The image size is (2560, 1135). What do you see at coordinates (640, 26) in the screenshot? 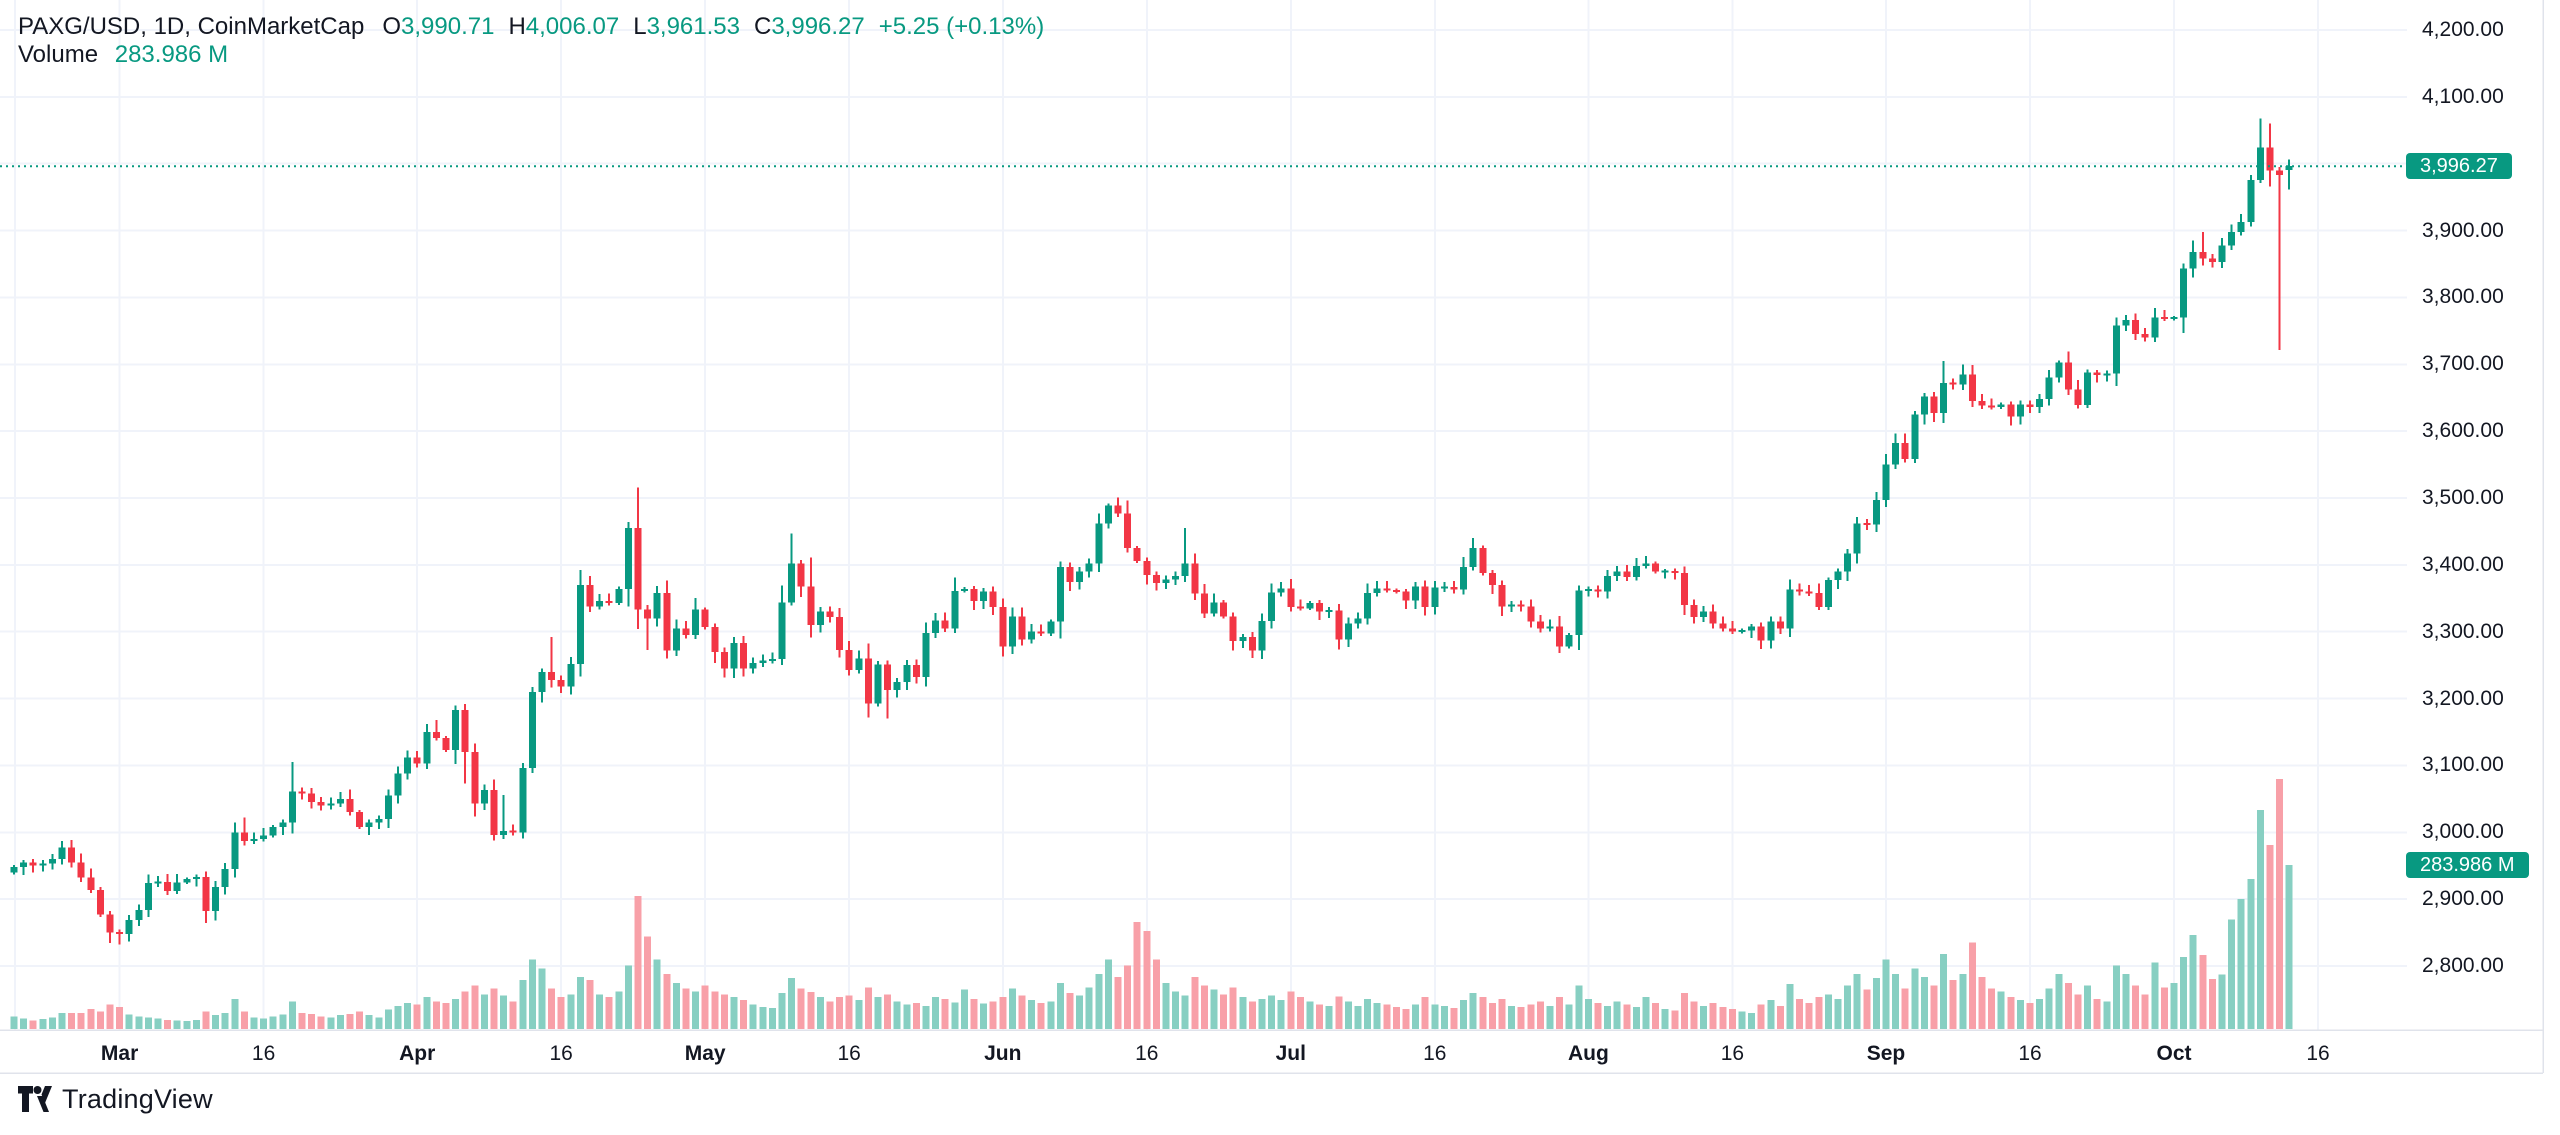
I see `low-label: L` at bounding box center [640, 26].